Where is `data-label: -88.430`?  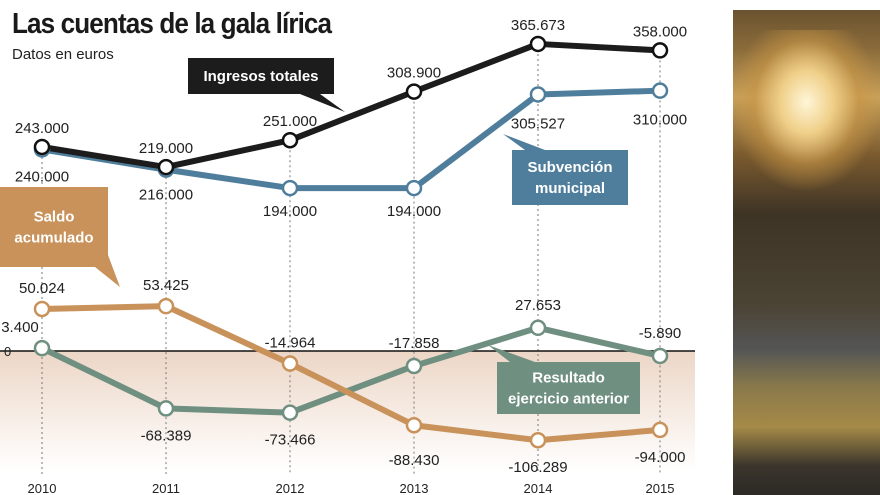
data-label: -88.430 is located at coordinates (414, 460).